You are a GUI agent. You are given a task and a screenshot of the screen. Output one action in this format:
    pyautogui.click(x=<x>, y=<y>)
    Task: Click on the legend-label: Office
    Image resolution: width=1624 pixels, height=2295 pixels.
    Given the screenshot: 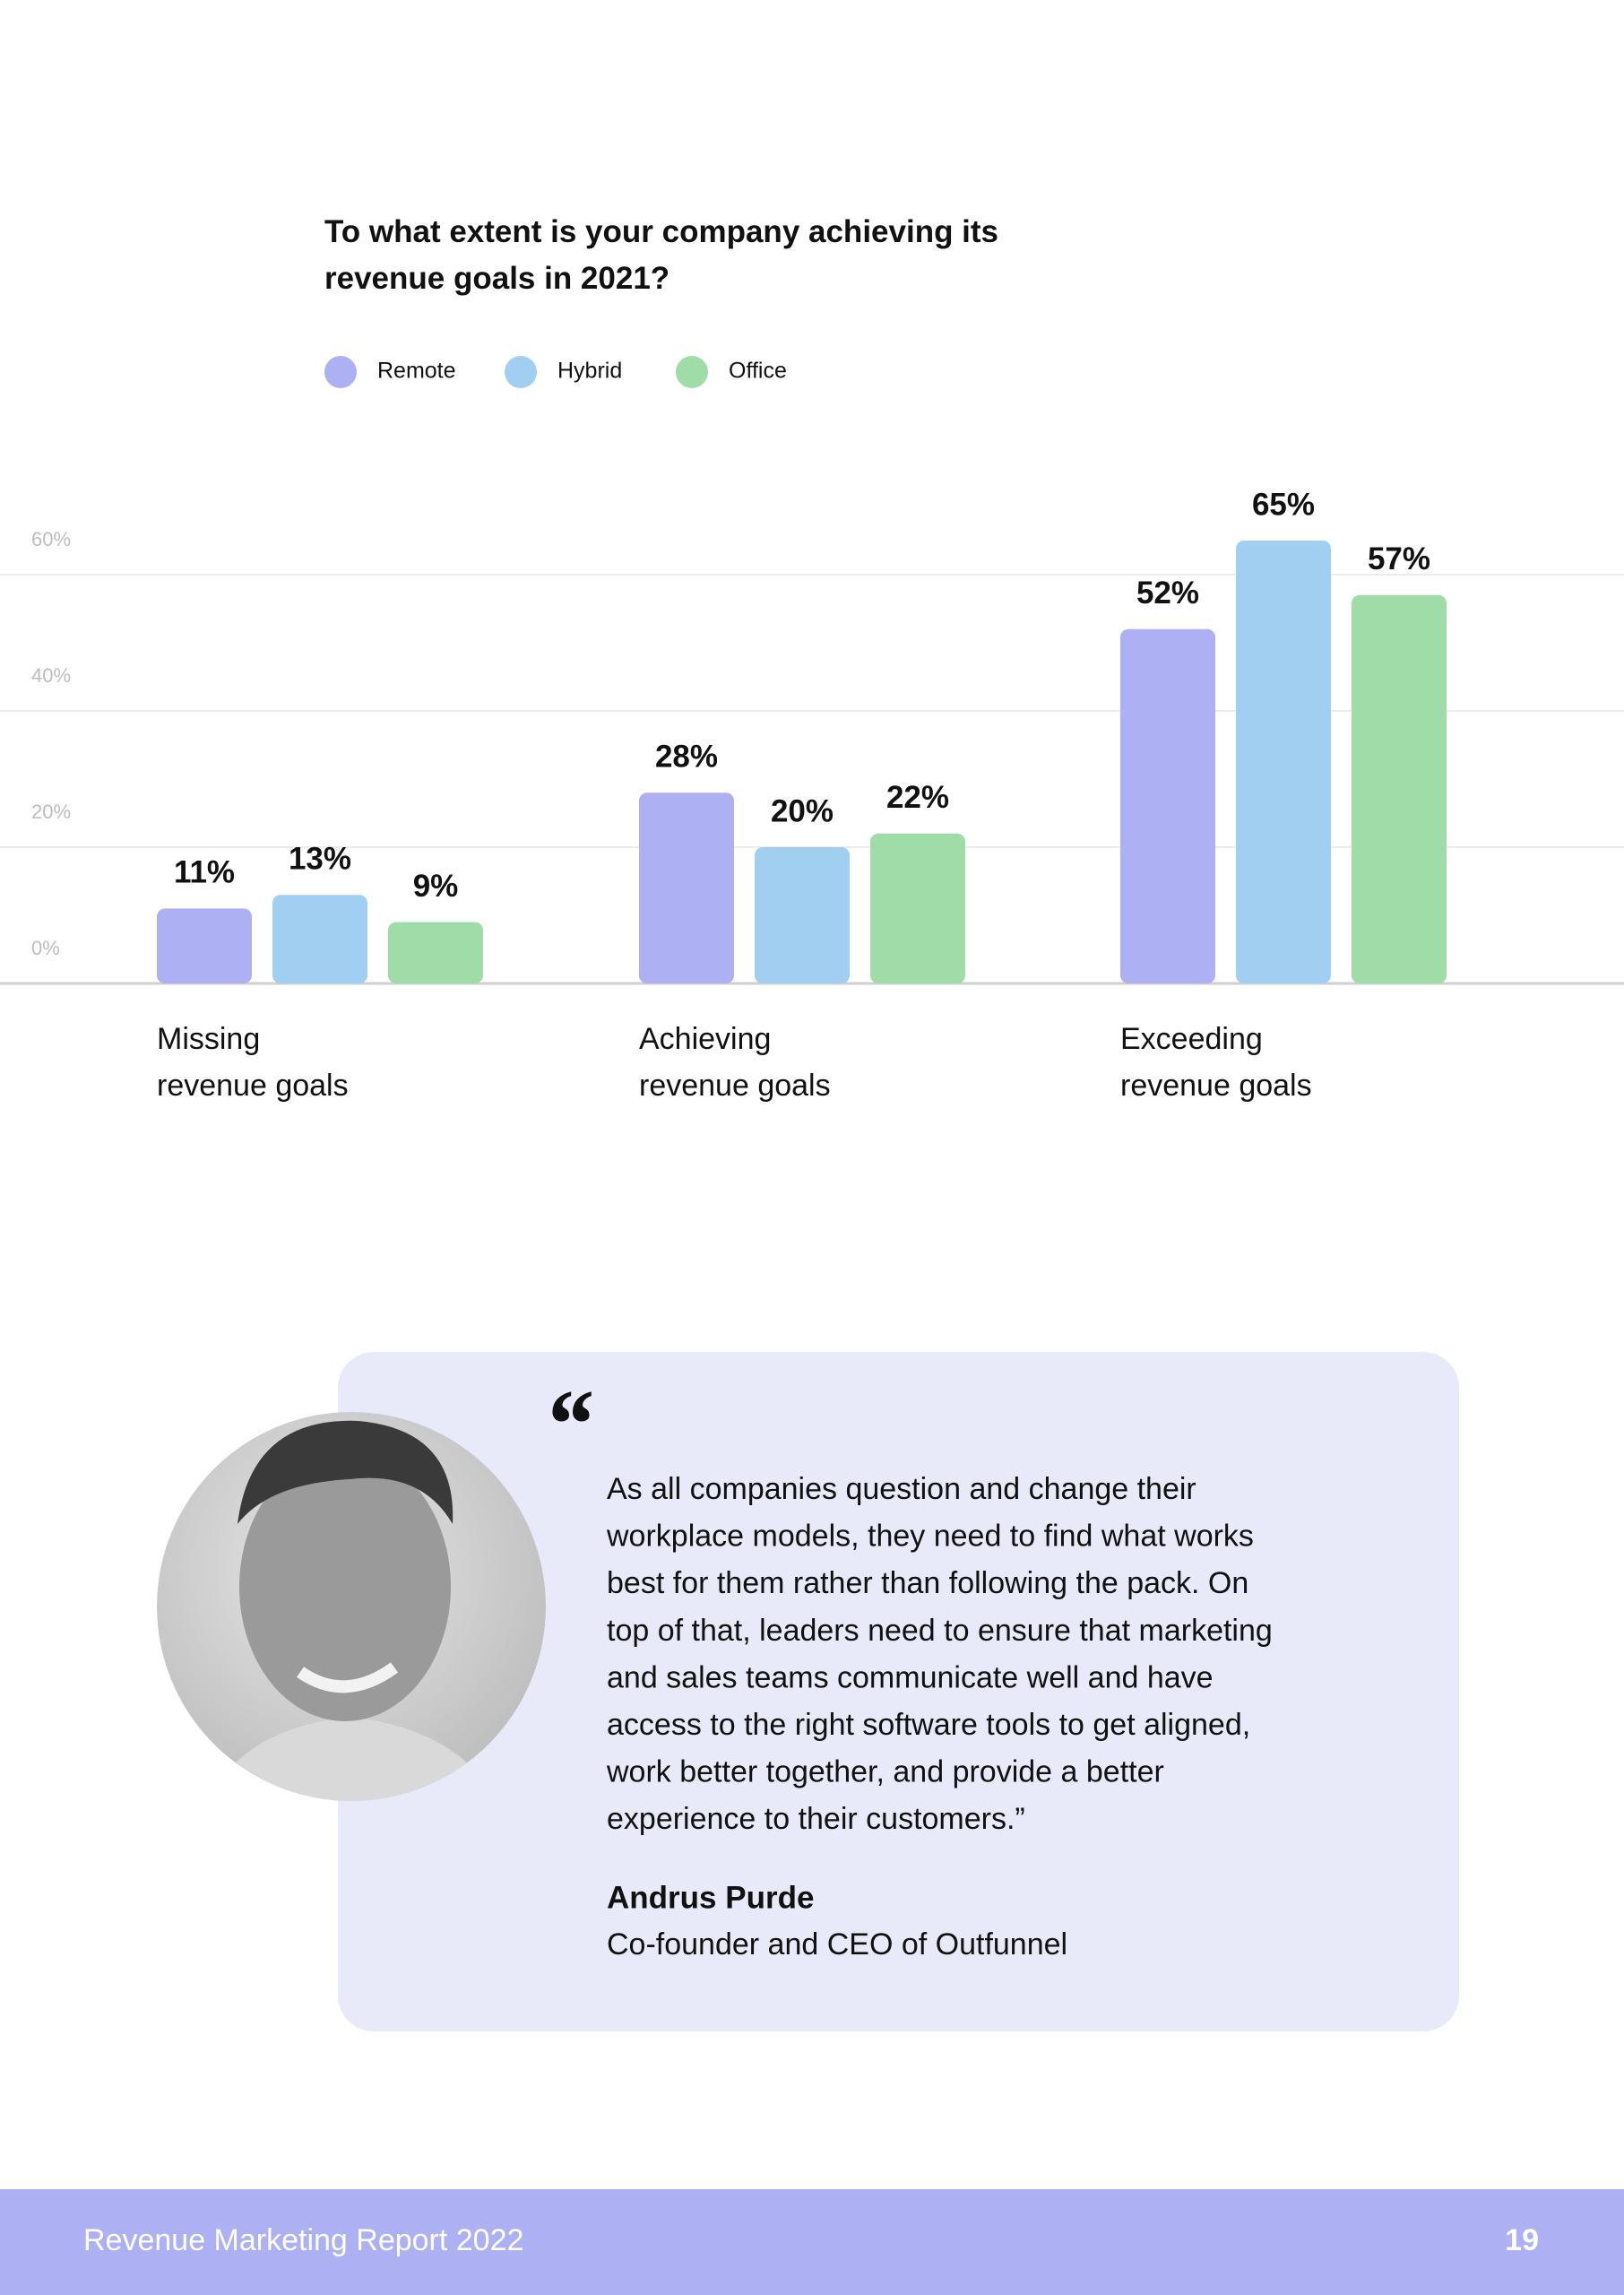 What is the action you would take?
    pyautogui.click(x=758, y=371)
    